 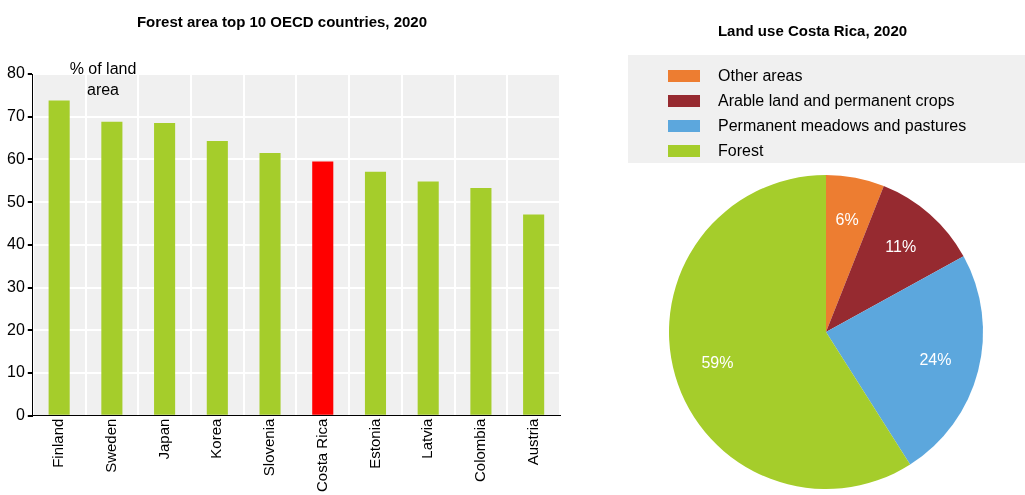 What do you see at coordinates (842, 125) in the screenshot?
I see `legend-label: Permanent meadows and pastures` at bounding box center [842, 125].